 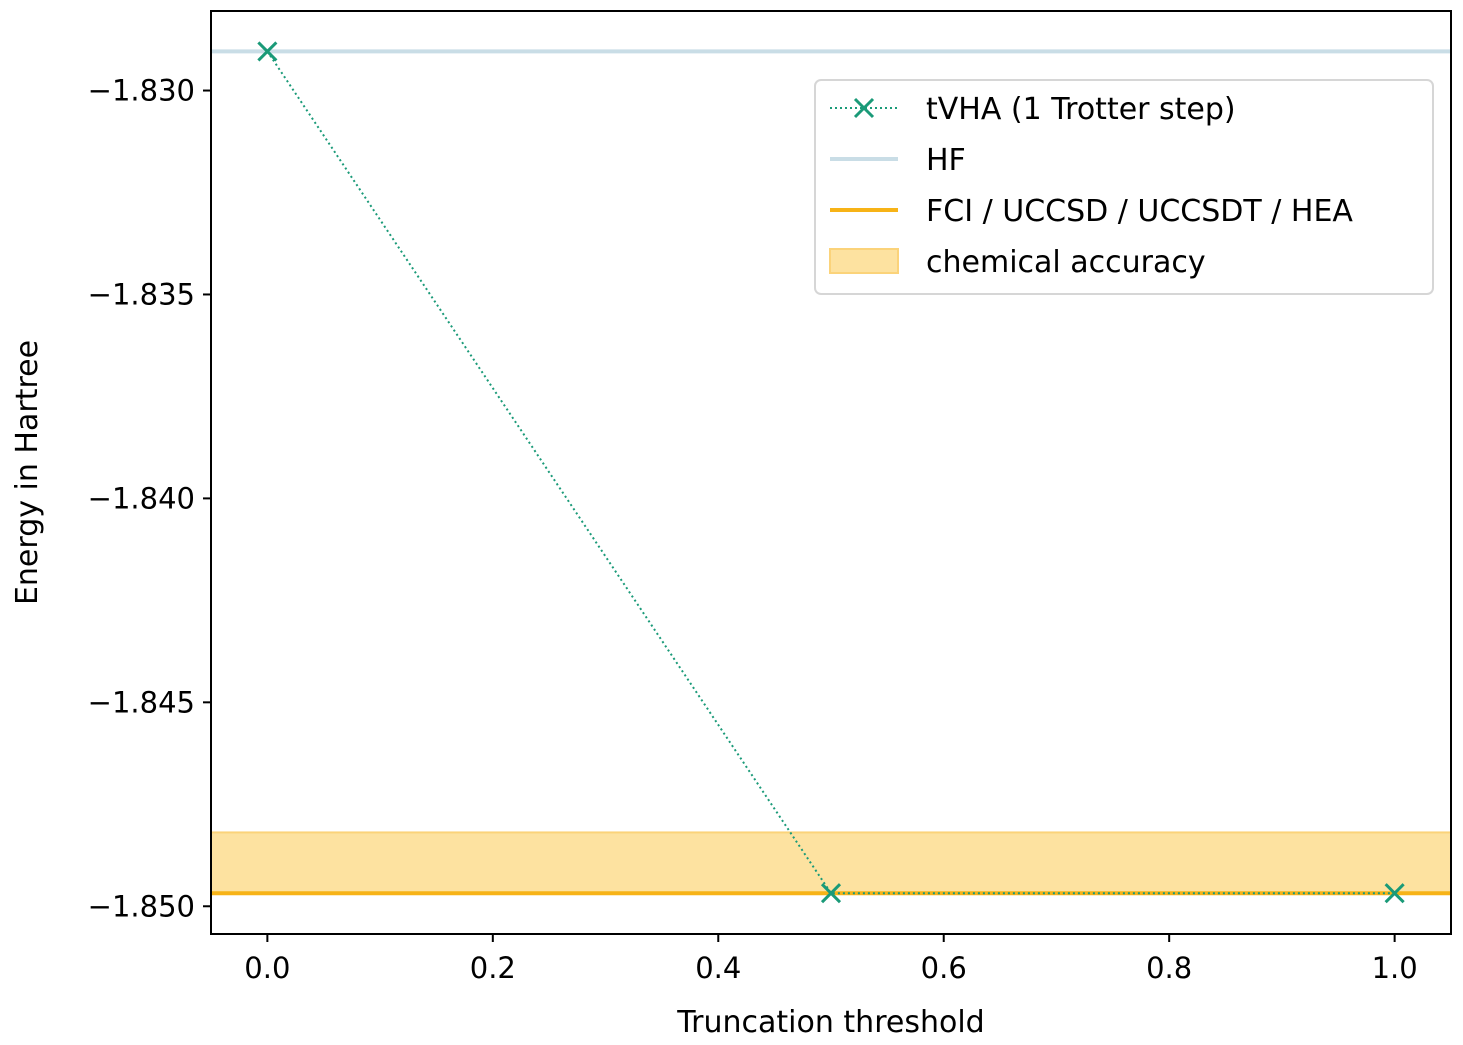 I want to click on x-tick-label: 0.4, so click(x=718, y=968).